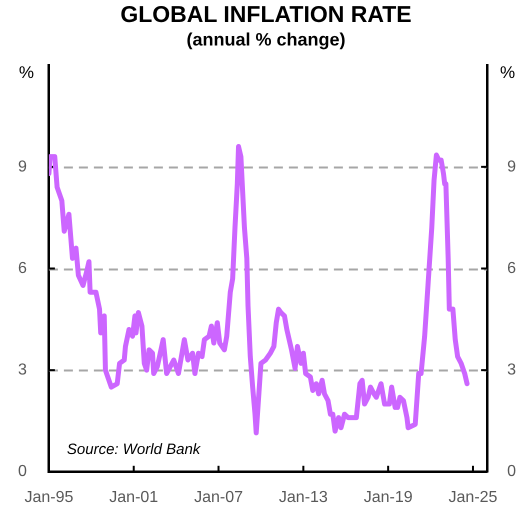  Describe the element at coordinates (26, 72) in the screenshot. I see `y-axis-title: %` at that location.